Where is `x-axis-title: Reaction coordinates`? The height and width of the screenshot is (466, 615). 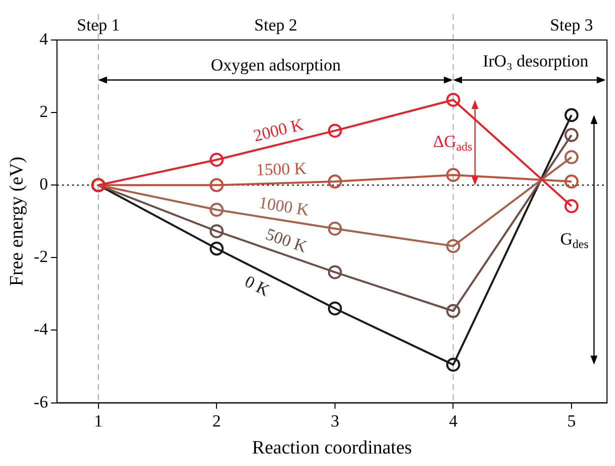
x-axis-title: Reaction coordinates is located at coordinates (332, 448).